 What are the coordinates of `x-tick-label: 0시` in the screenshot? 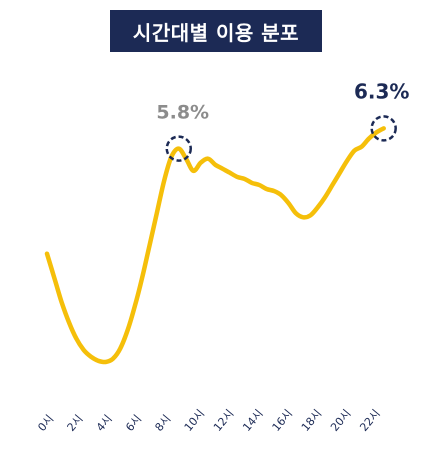 It's located at (45, 422).